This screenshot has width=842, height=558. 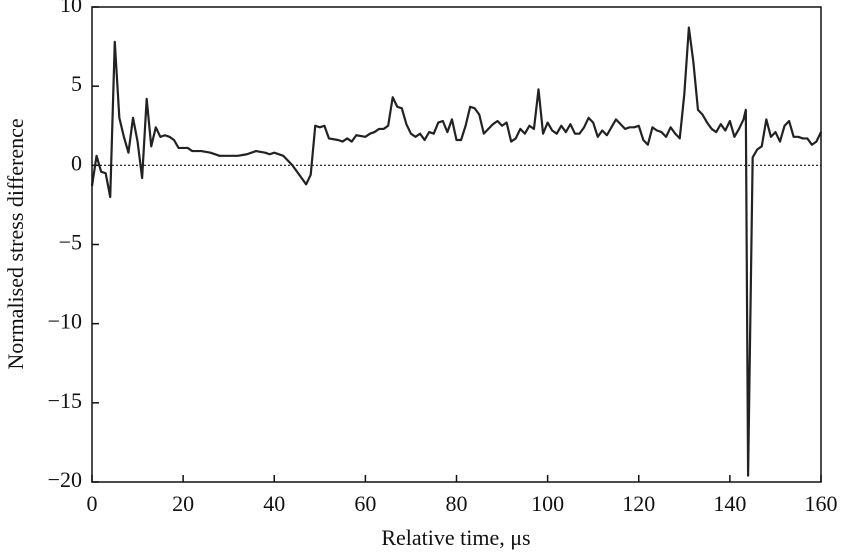 What do you see at coordinates (15, 243) in the screenshot?
I see `y-axis-label: Normalised stress difference` at bounding box center [15, 243].